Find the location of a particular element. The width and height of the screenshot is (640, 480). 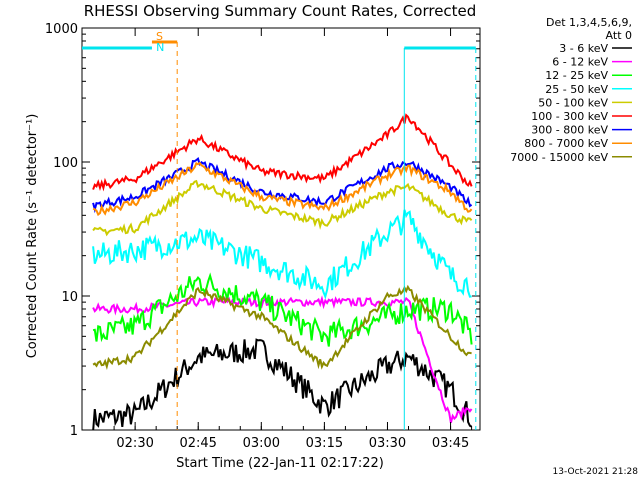

footer-timestamp: 13-Oct-2021 21:28 is located at coordinates (596, 472).